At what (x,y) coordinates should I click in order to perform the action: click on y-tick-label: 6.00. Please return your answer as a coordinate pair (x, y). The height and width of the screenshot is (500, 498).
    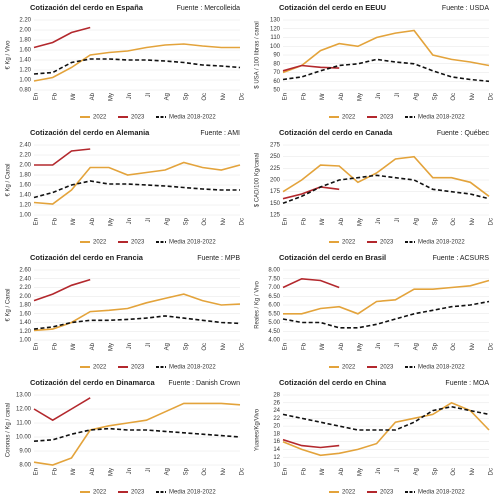
    Looking at the image, I should click on (274, 306).